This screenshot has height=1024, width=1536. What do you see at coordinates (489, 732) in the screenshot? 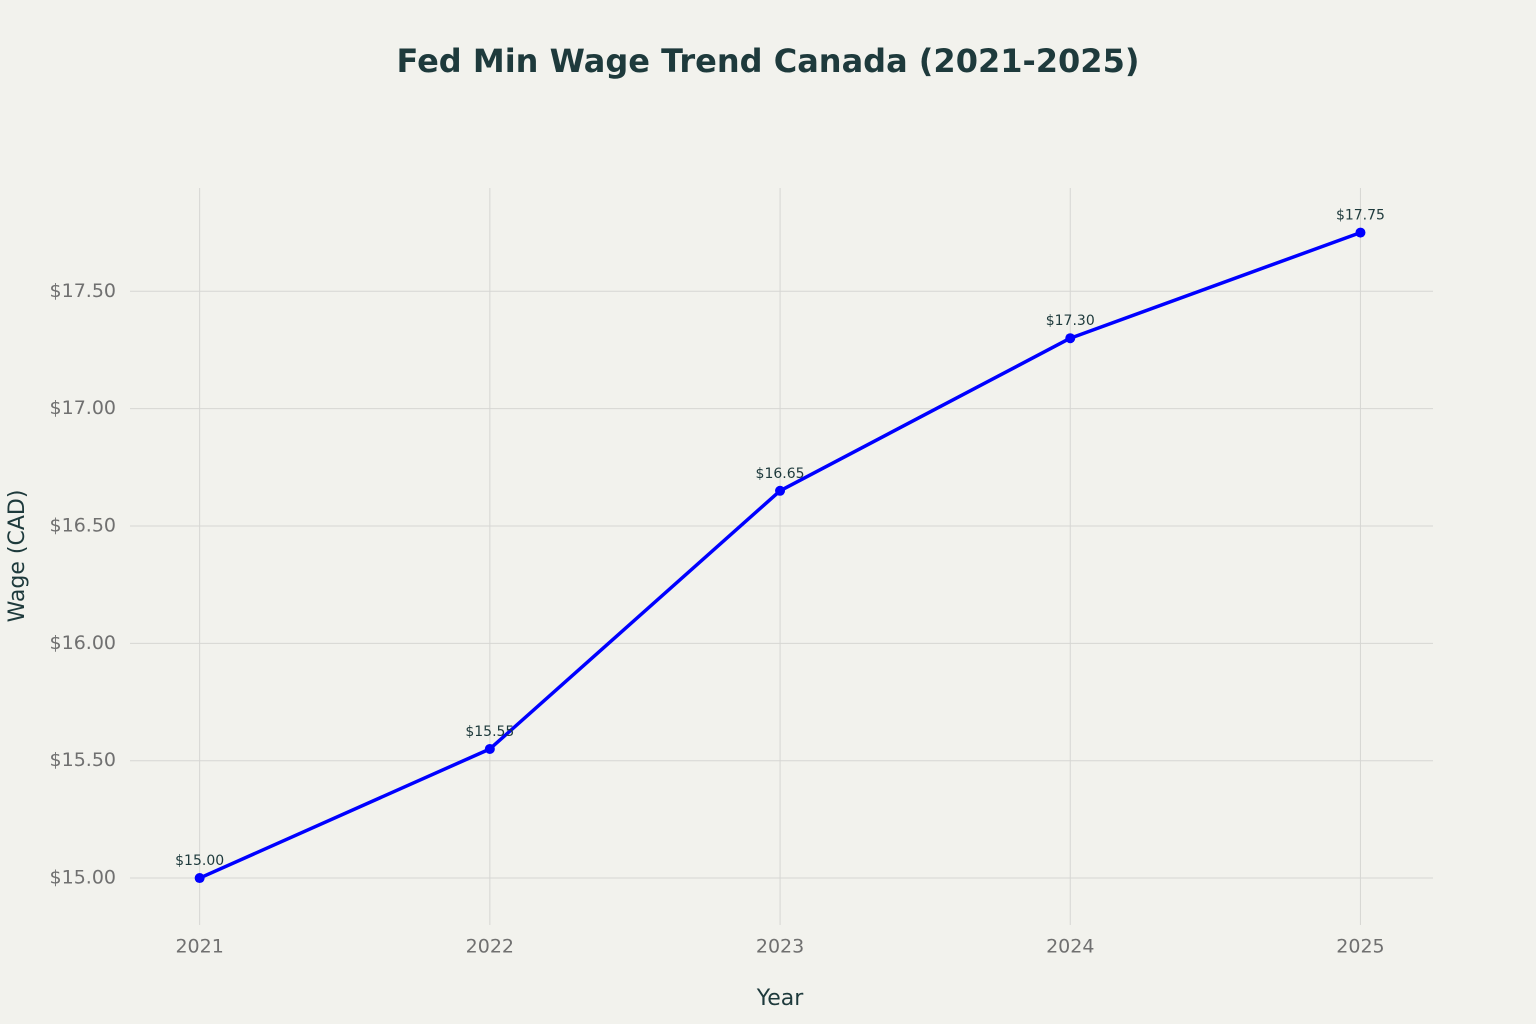
I see `data-label: $15.55` at bounding box center [489, 732].